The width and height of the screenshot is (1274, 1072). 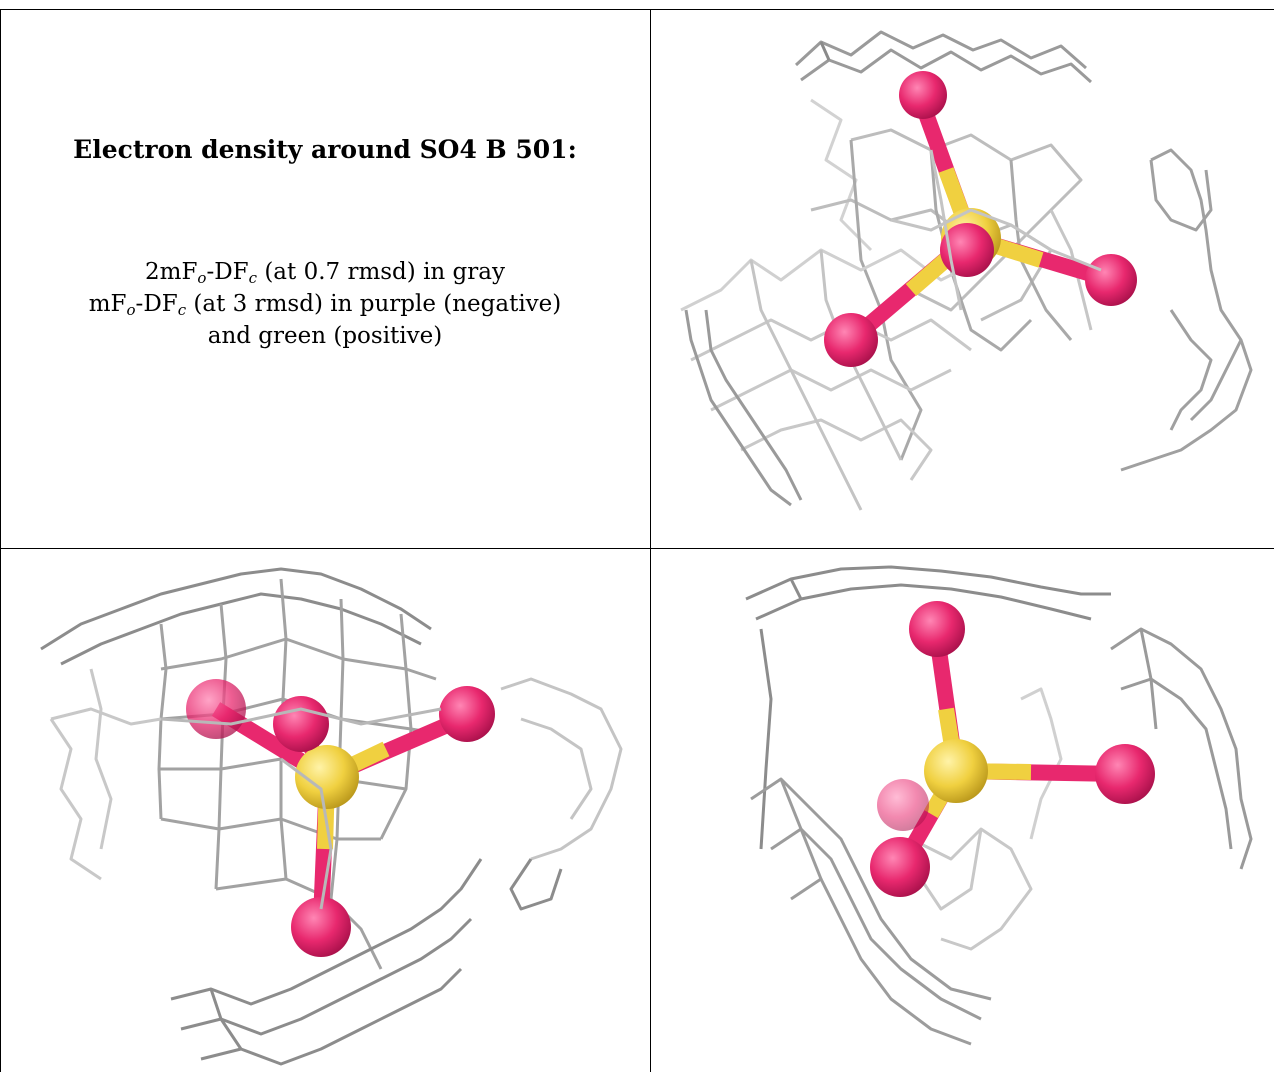 What do you see at coordinates (325, 336) in the screenshot?
I see `legend-line-colors: and green (positive)` at bounding box center [325, 336].